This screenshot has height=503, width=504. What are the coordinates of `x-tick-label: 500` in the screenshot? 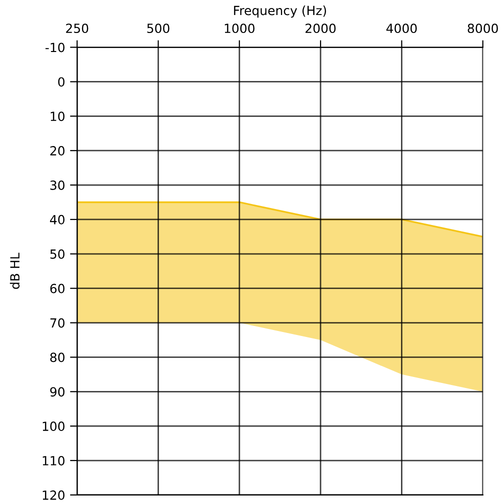 It's located at (158, 29).